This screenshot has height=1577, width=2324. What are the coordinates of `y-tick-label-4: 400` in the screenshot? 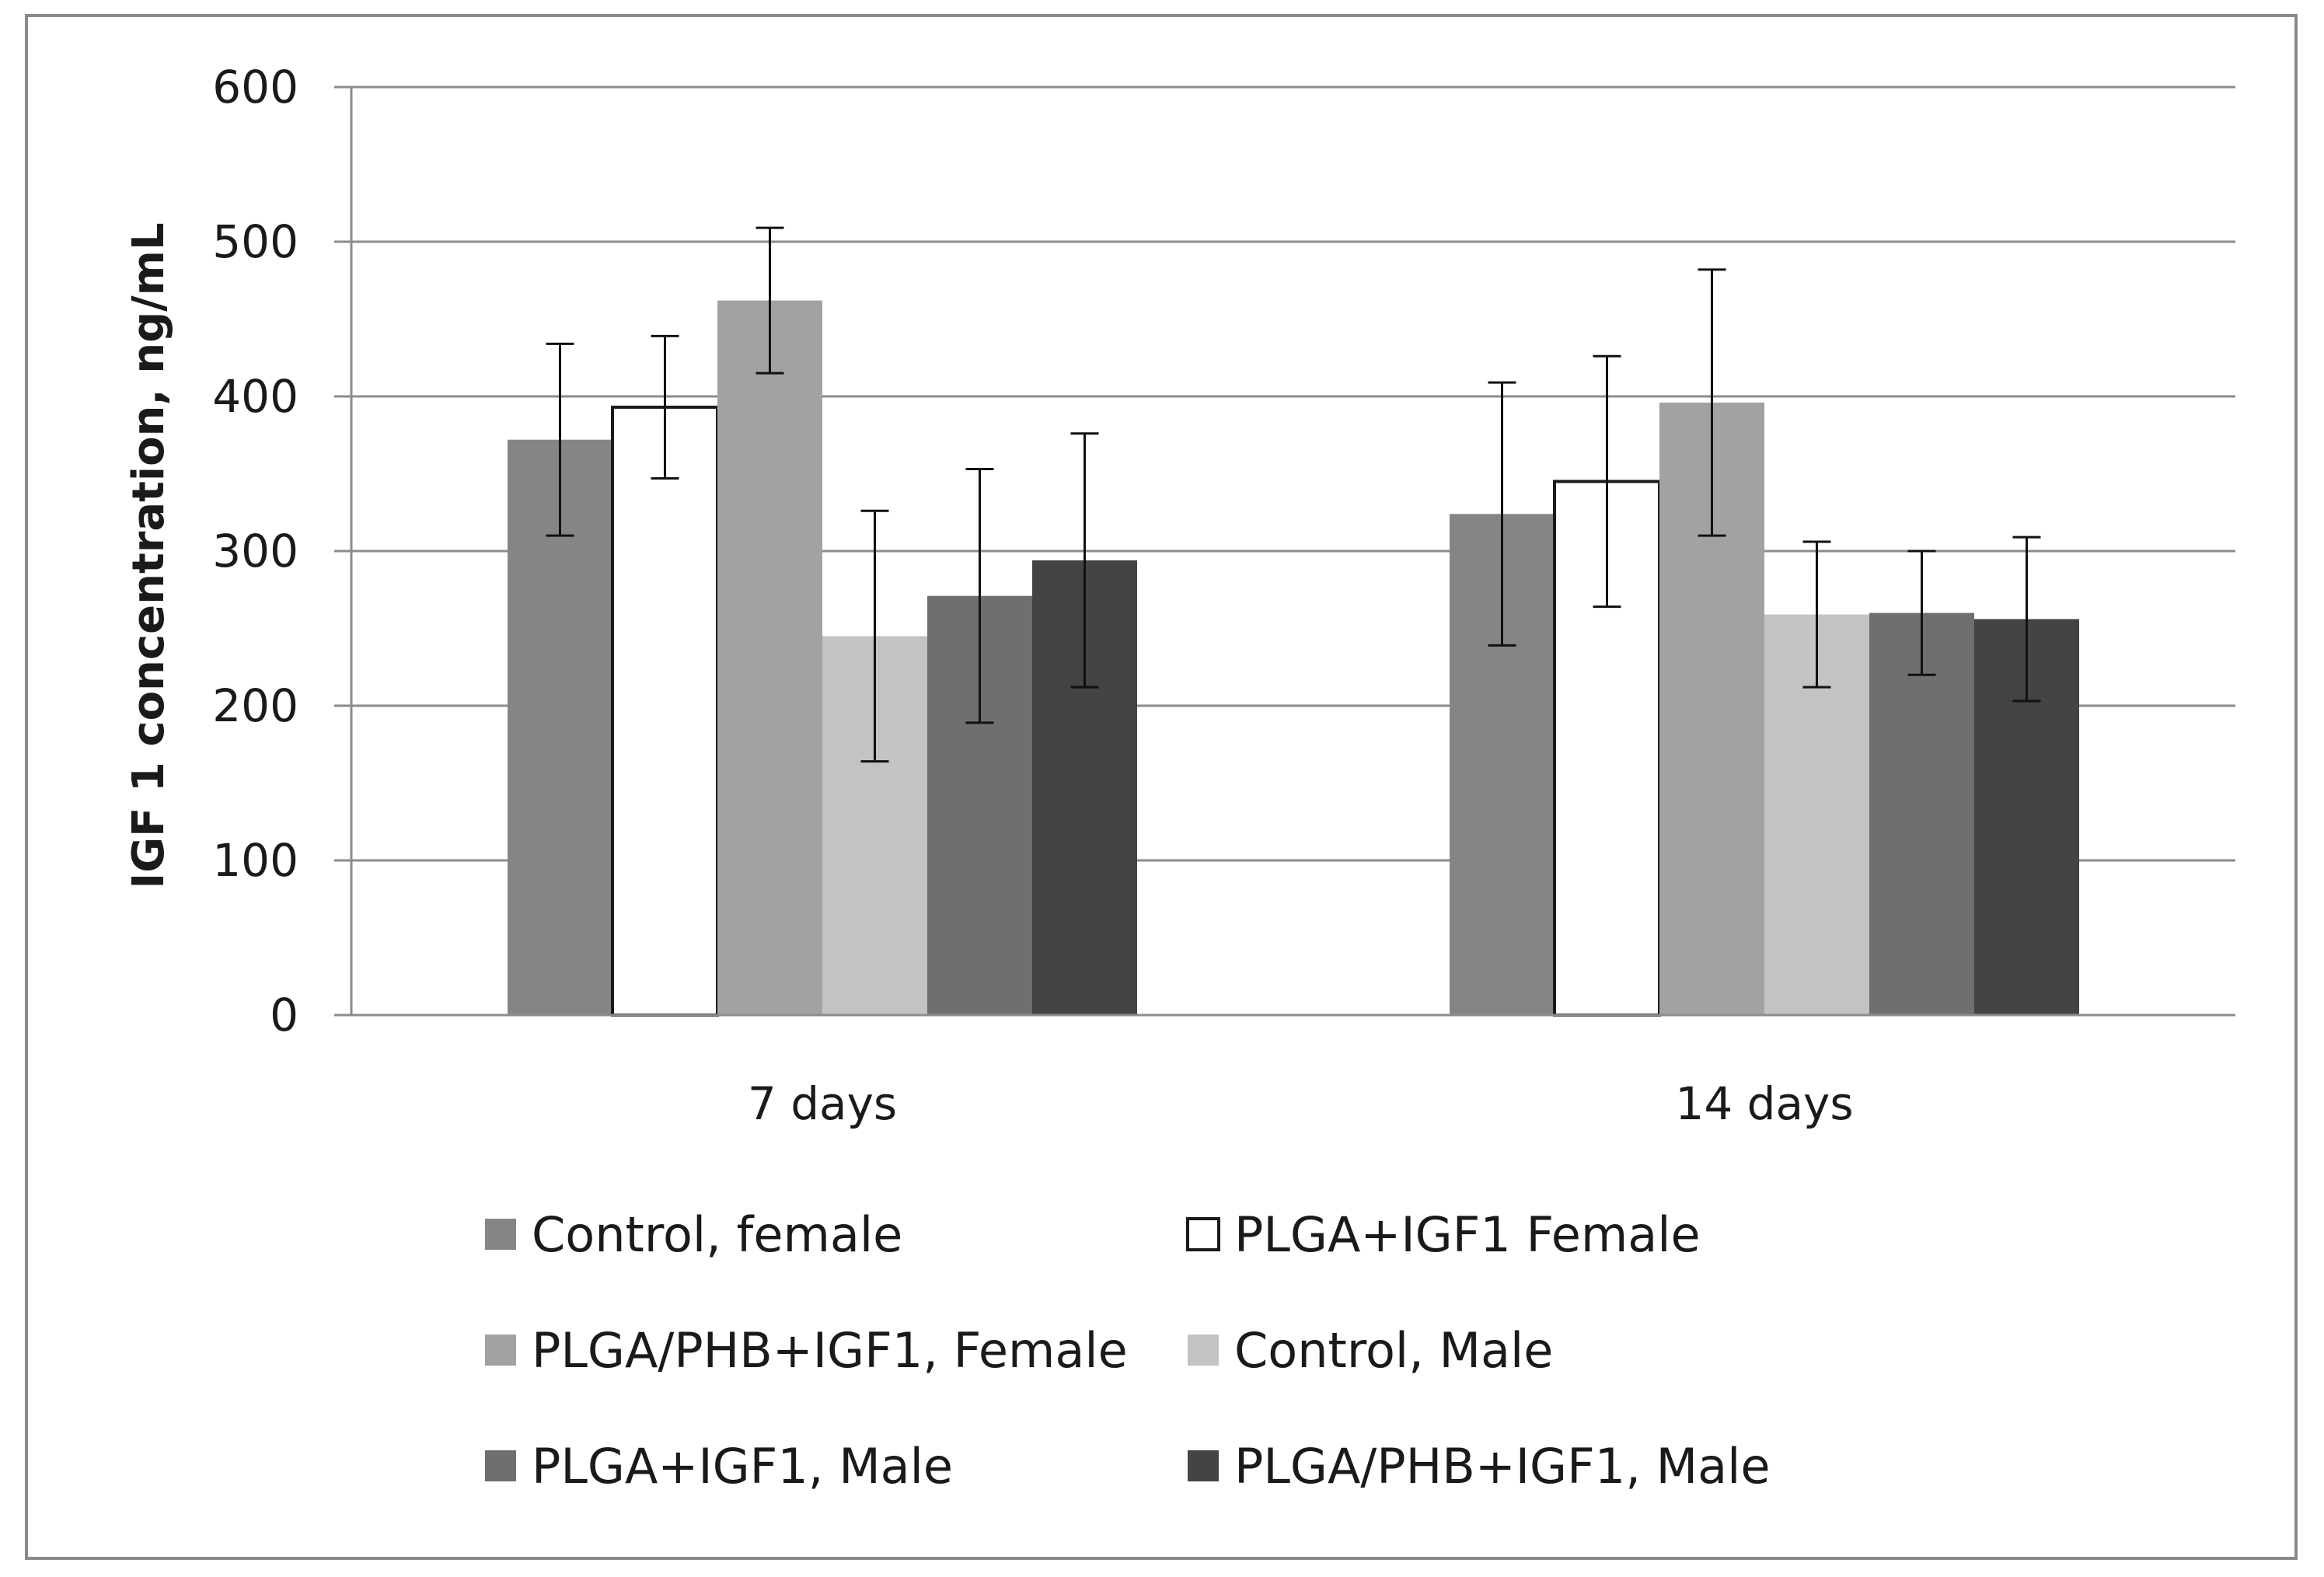 It's located at (255, 397).